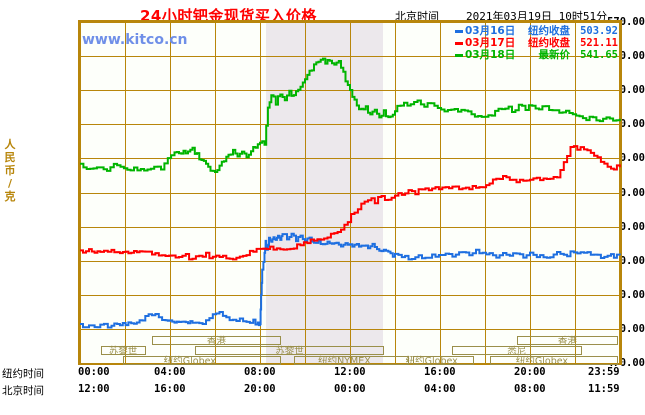 The image size is (645, 415). Describe the element at coordinates (322, 373) in the screenshot. I see `x-axis-newyork: 纽约时间 00:00 04:00 08:00 12:00 16:00 20:00 23:59` at that location.